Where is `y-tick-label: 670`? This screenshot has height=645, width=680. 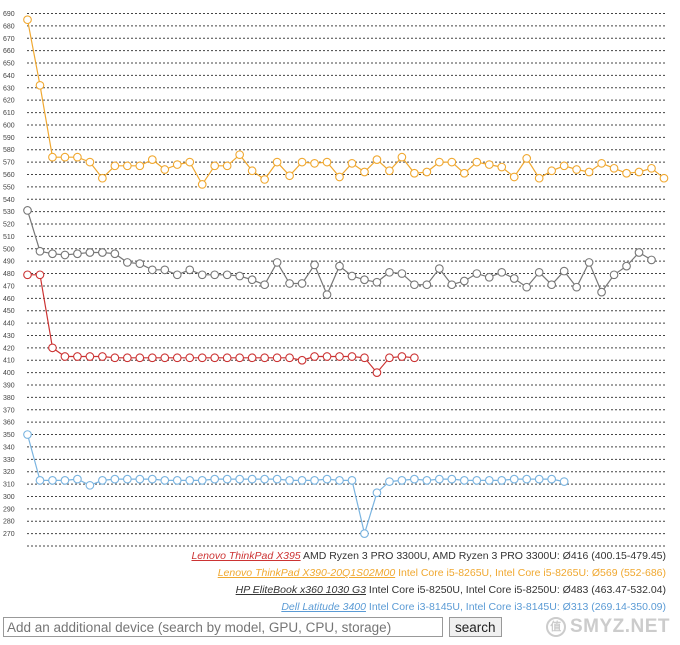 y-tick-label: 670 is located at coordinates (9, 39).